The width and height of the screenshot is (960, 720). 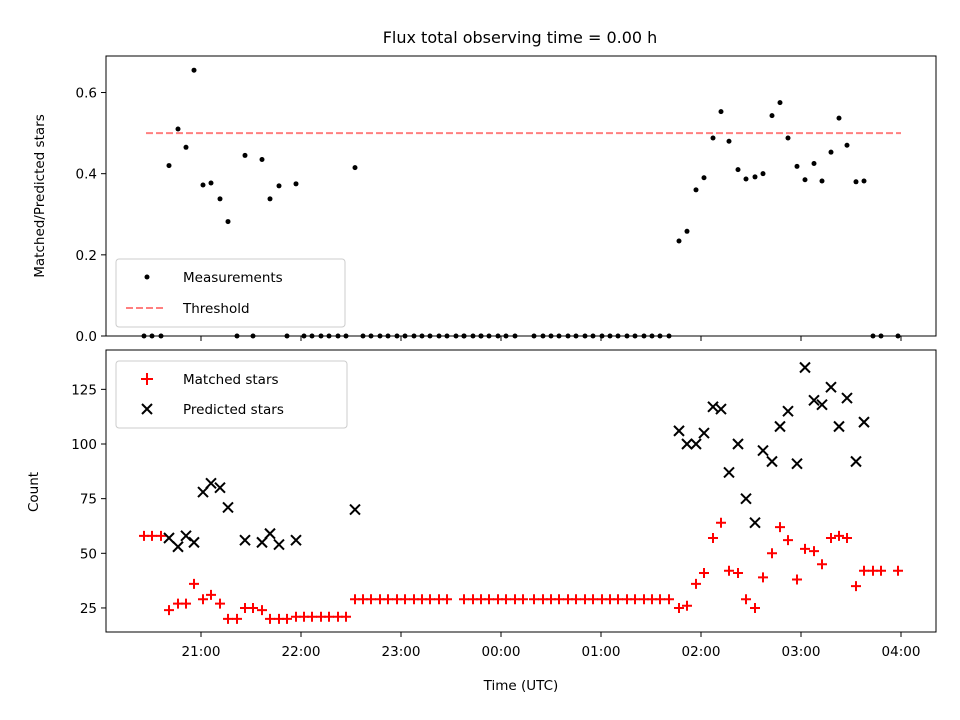 I want to click on x-tick-label: 03:00, so click(x=801, y=652).